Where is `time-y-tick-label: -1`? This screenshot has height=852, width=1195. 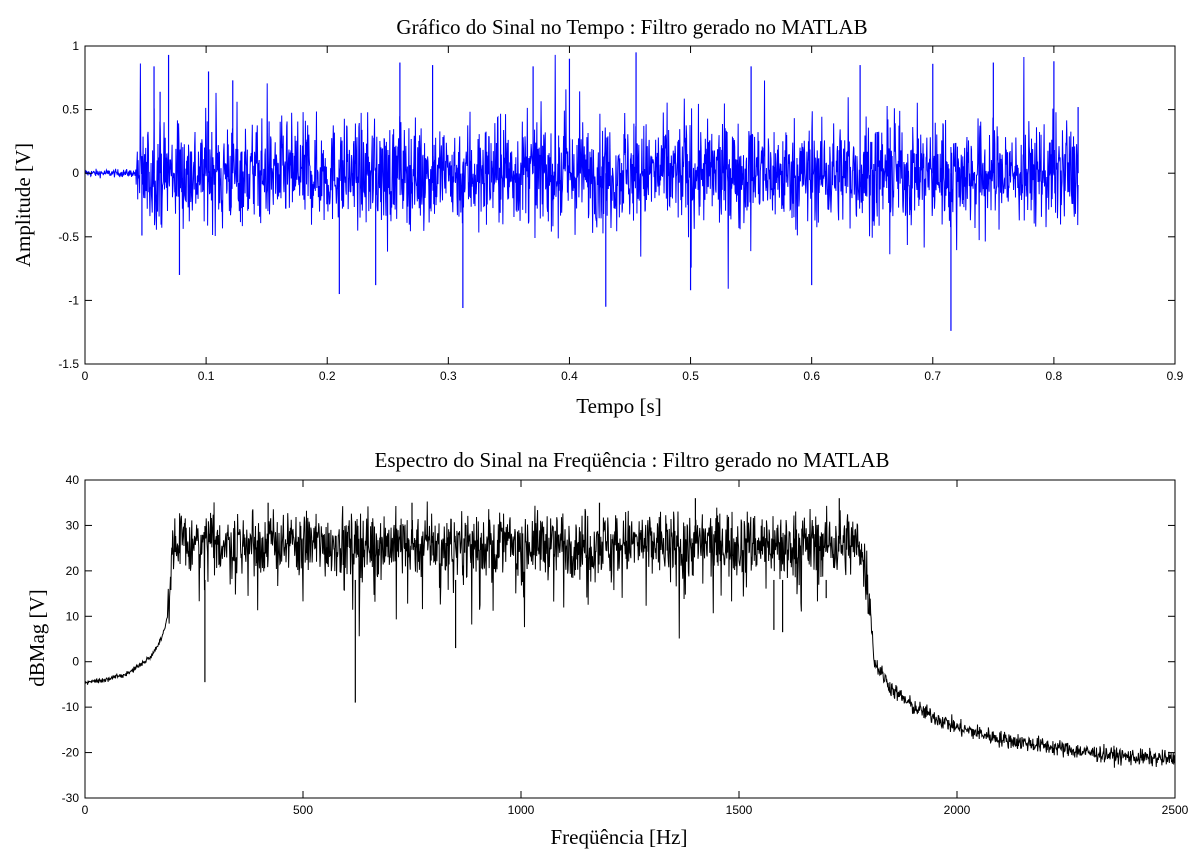 time-y-tick-label: -1 is located at coordinates (73, 300).